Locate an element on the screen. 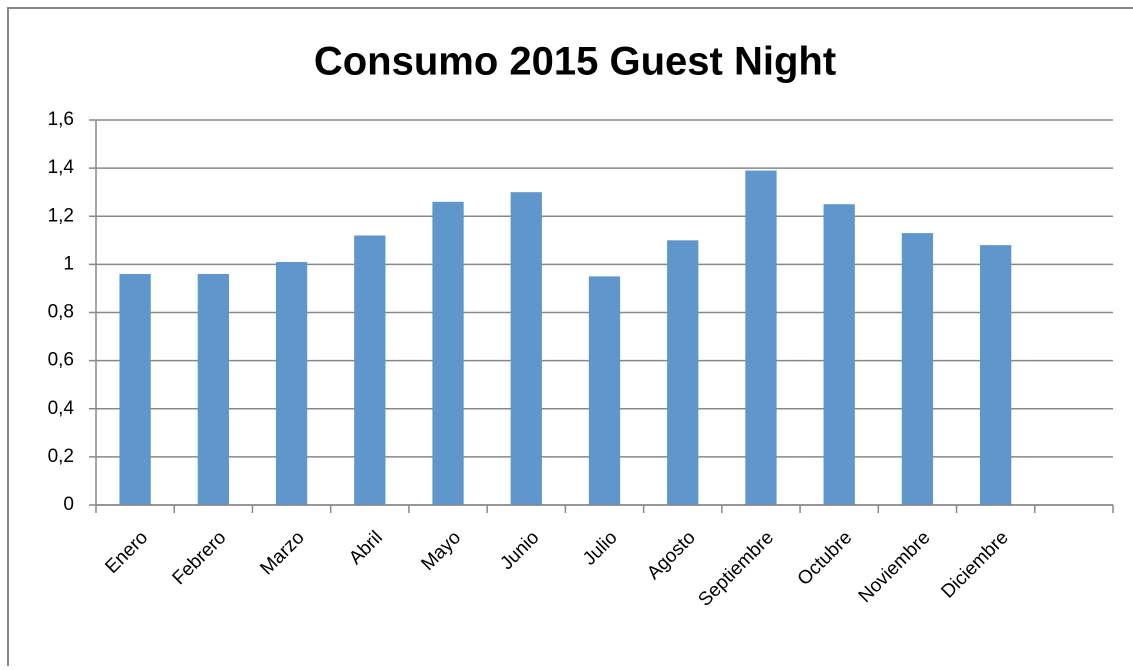 This screenshot has height=671, width=1133. y-tick-label: 1,6 is located at coordinates (61, 119).